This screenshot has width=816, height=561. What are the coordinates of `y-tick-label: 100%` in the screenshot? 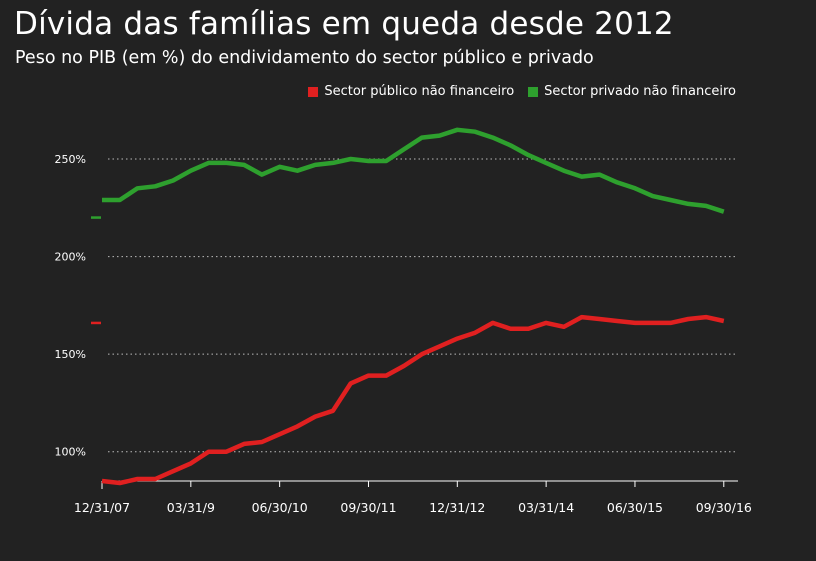 It's located at (70, 452).